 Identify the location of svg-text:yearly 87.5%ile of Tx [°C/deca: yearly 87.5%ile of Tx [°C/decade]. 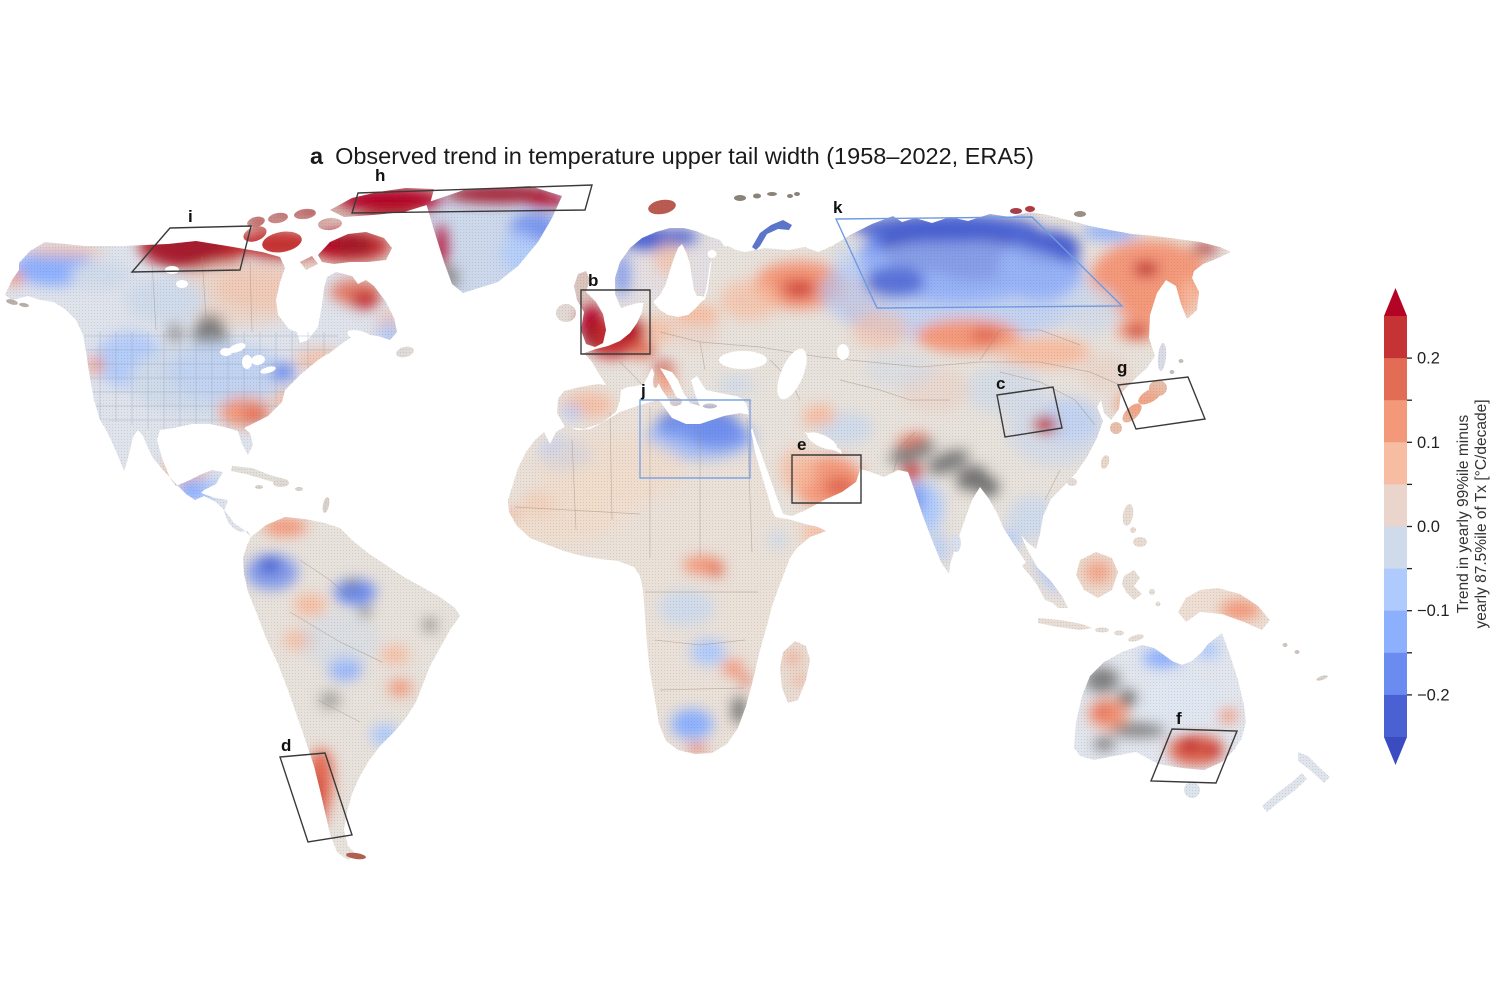
(1481, 513).